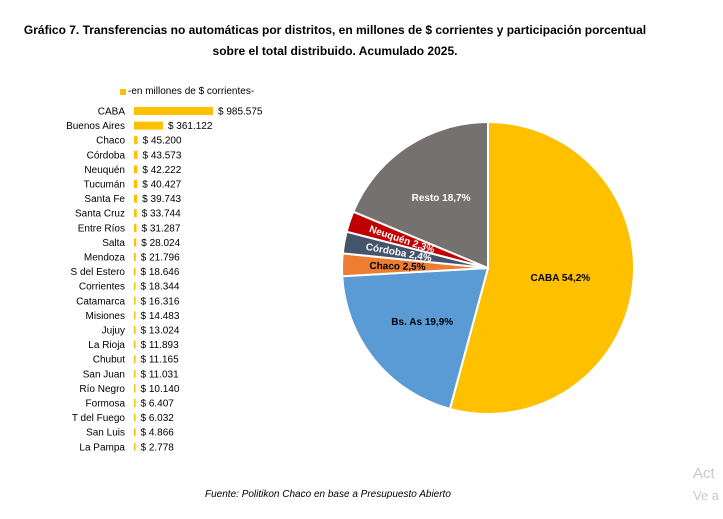  What do you see at coordinates (160, 360) in the screenshot?
I see `bar-value-label: $ 11.165` at bounding box center [160, 360].